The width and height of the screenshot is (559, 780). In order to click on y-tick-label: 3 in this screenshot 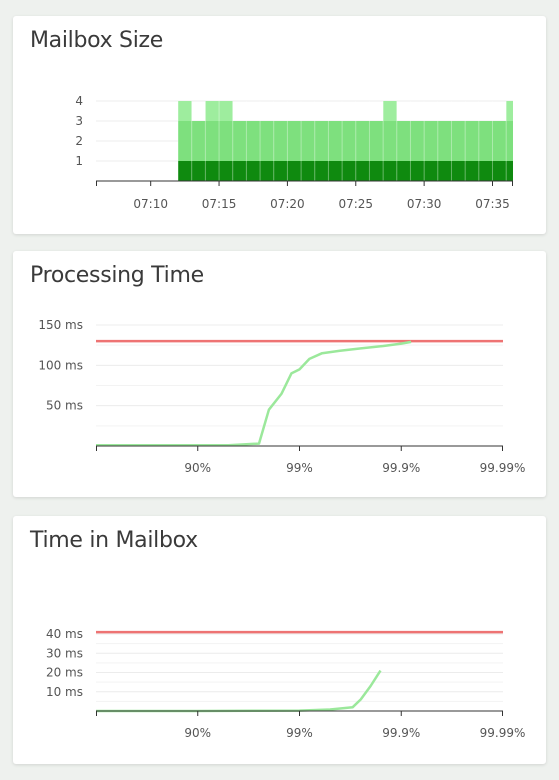, I will do `click(79, 121)`.